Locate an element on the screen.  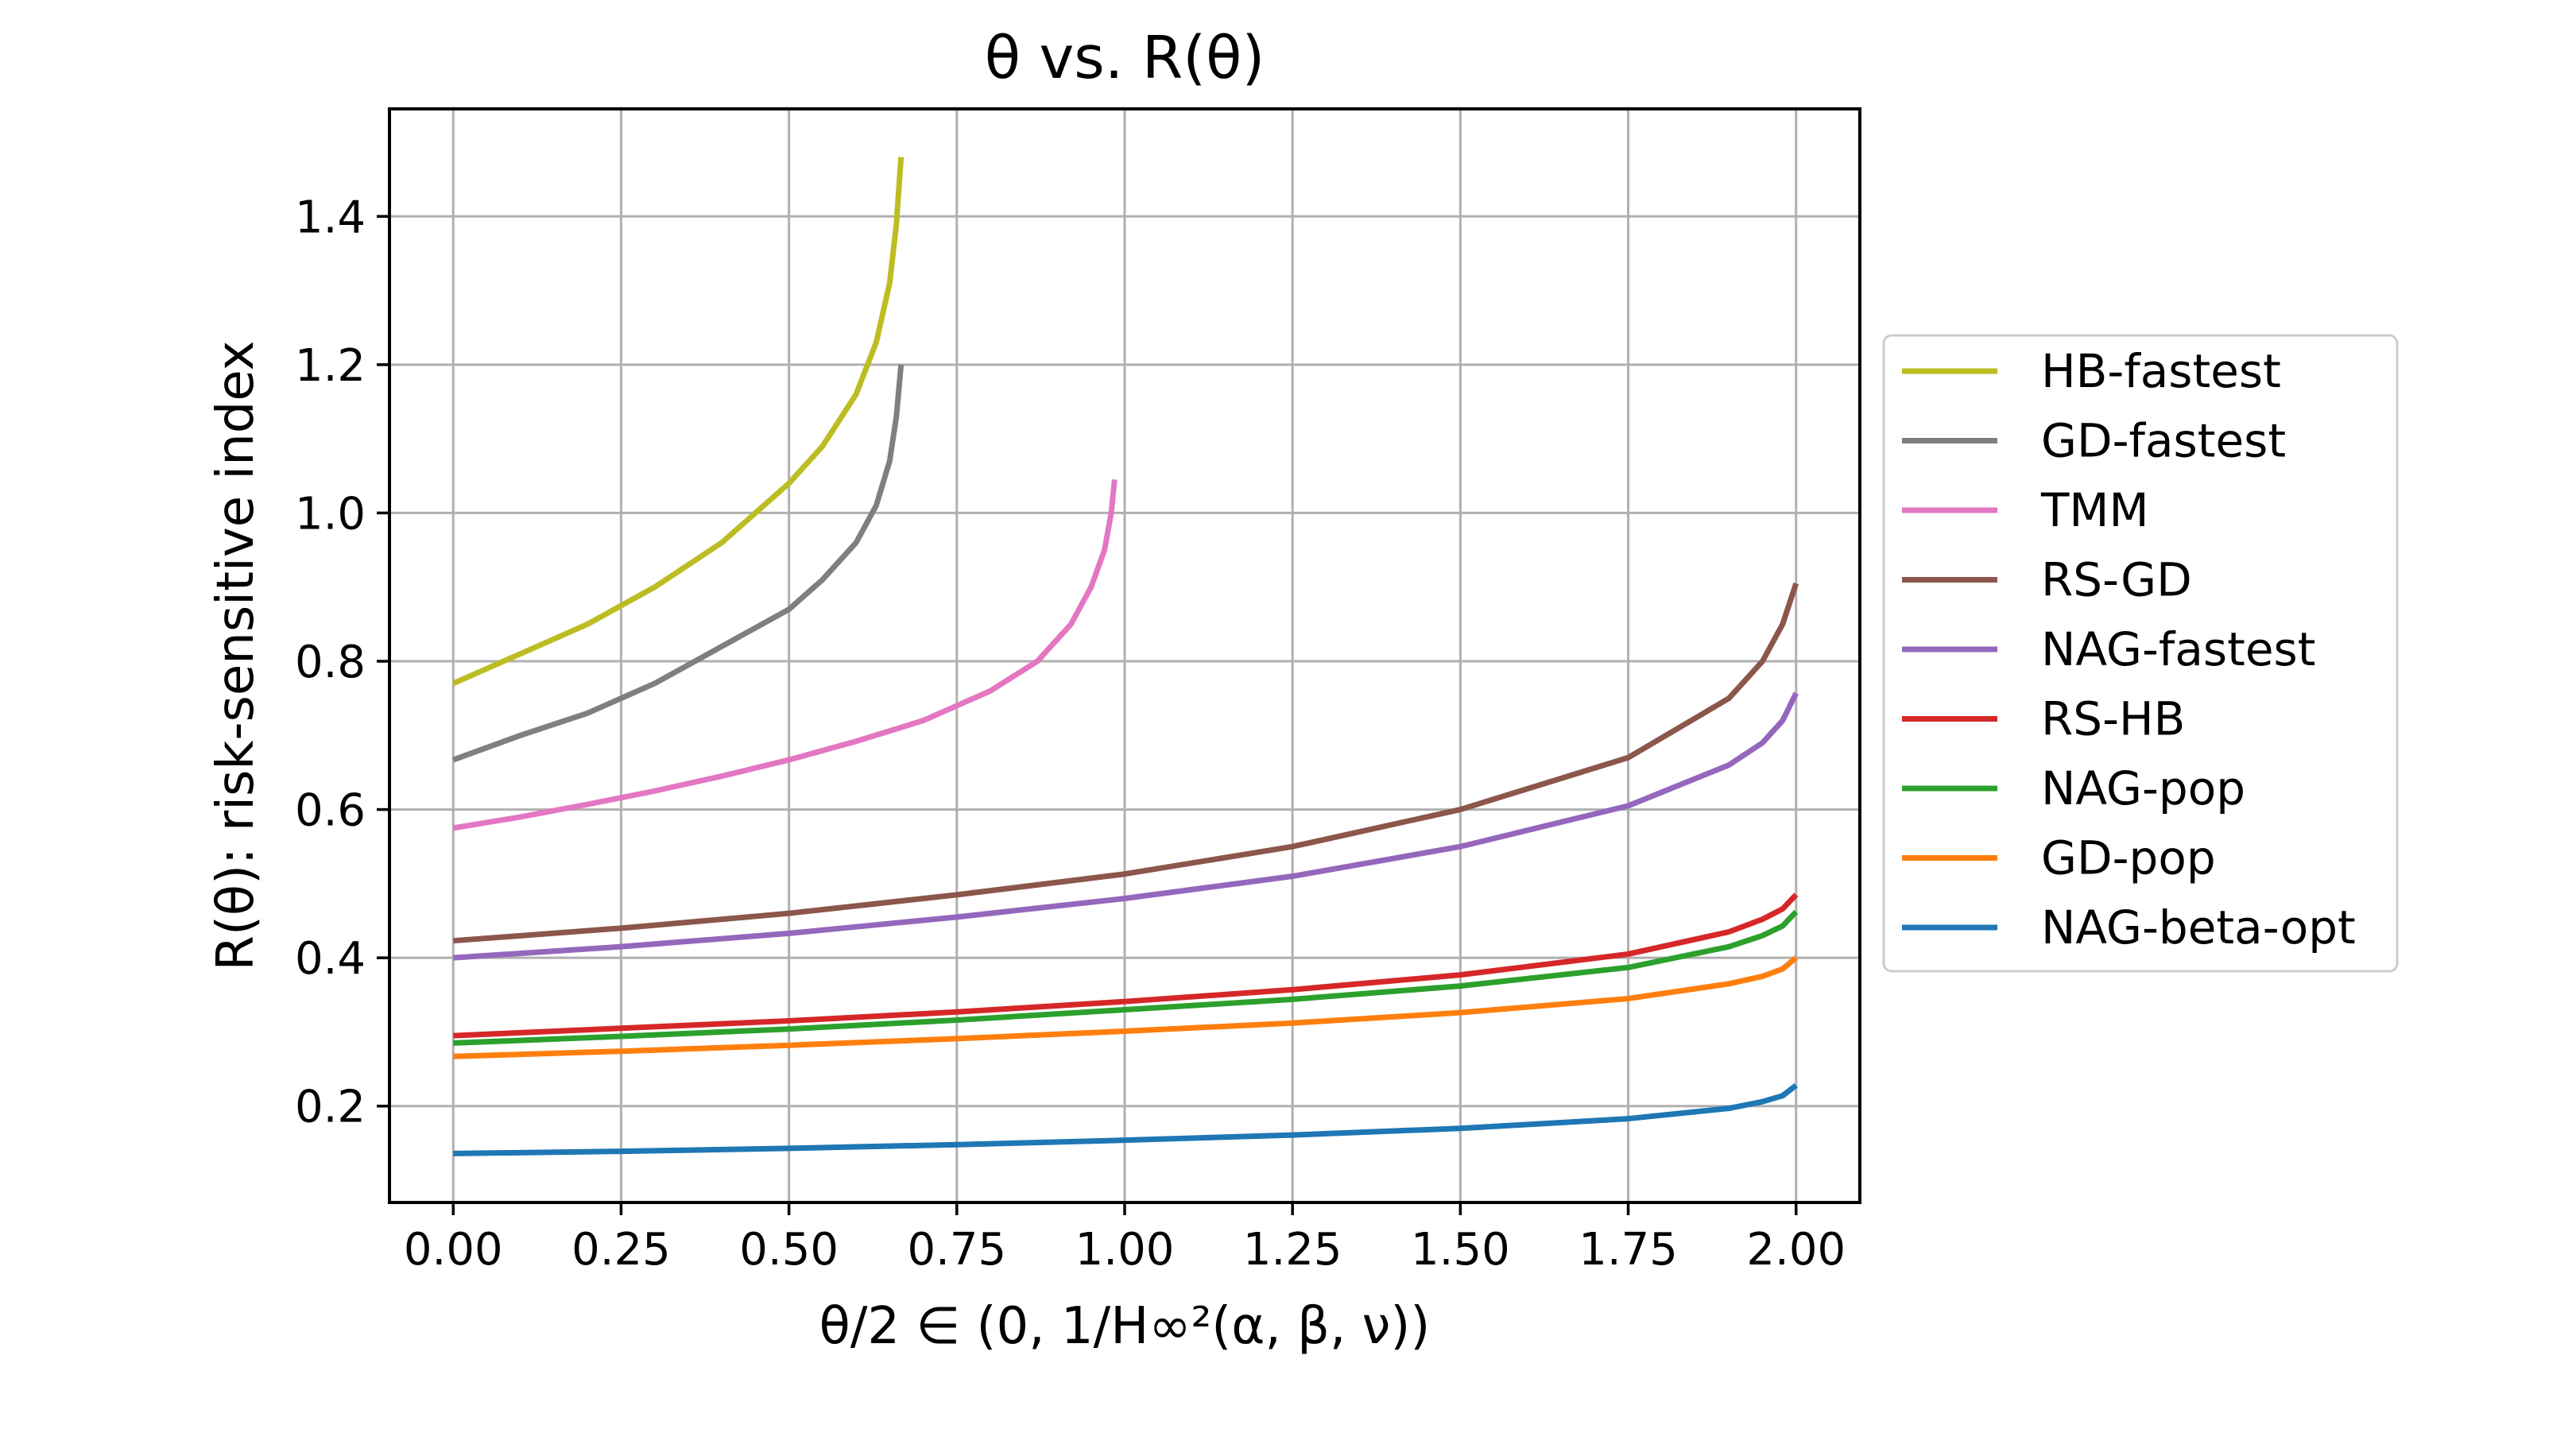
series-line-gd-fastest is located at coordinates (678, 563).